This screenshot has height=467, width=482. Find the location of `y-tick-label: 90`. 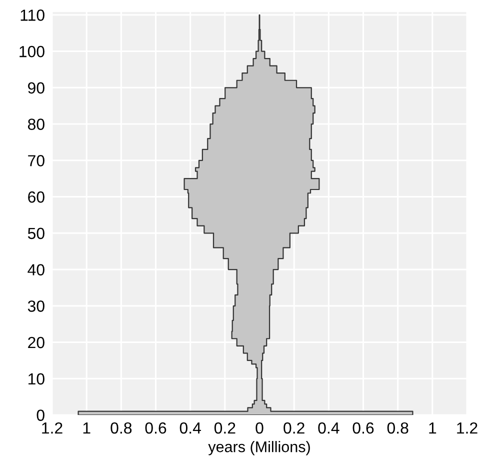

y-tick-label: 90 is located at coordinates (36, 88).